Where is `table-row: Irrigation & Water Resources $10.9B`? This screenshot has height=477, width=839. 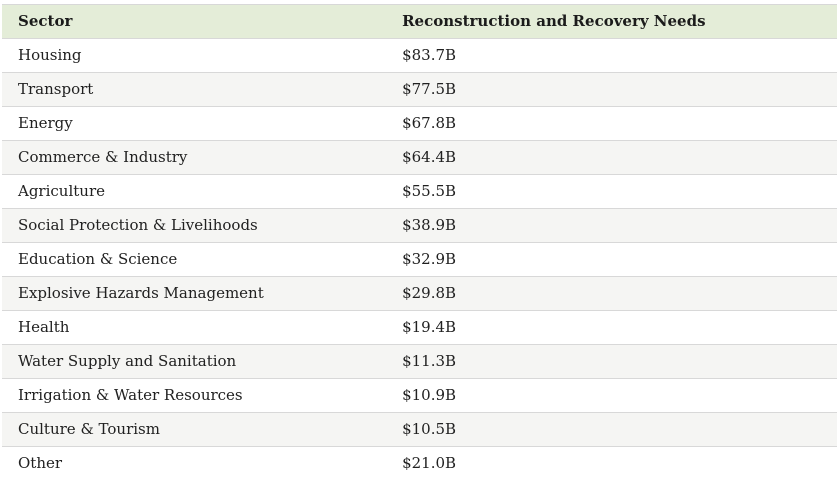 table-row: Irrigation & Water Resources $10.9B is located at coordinates (419, 395).